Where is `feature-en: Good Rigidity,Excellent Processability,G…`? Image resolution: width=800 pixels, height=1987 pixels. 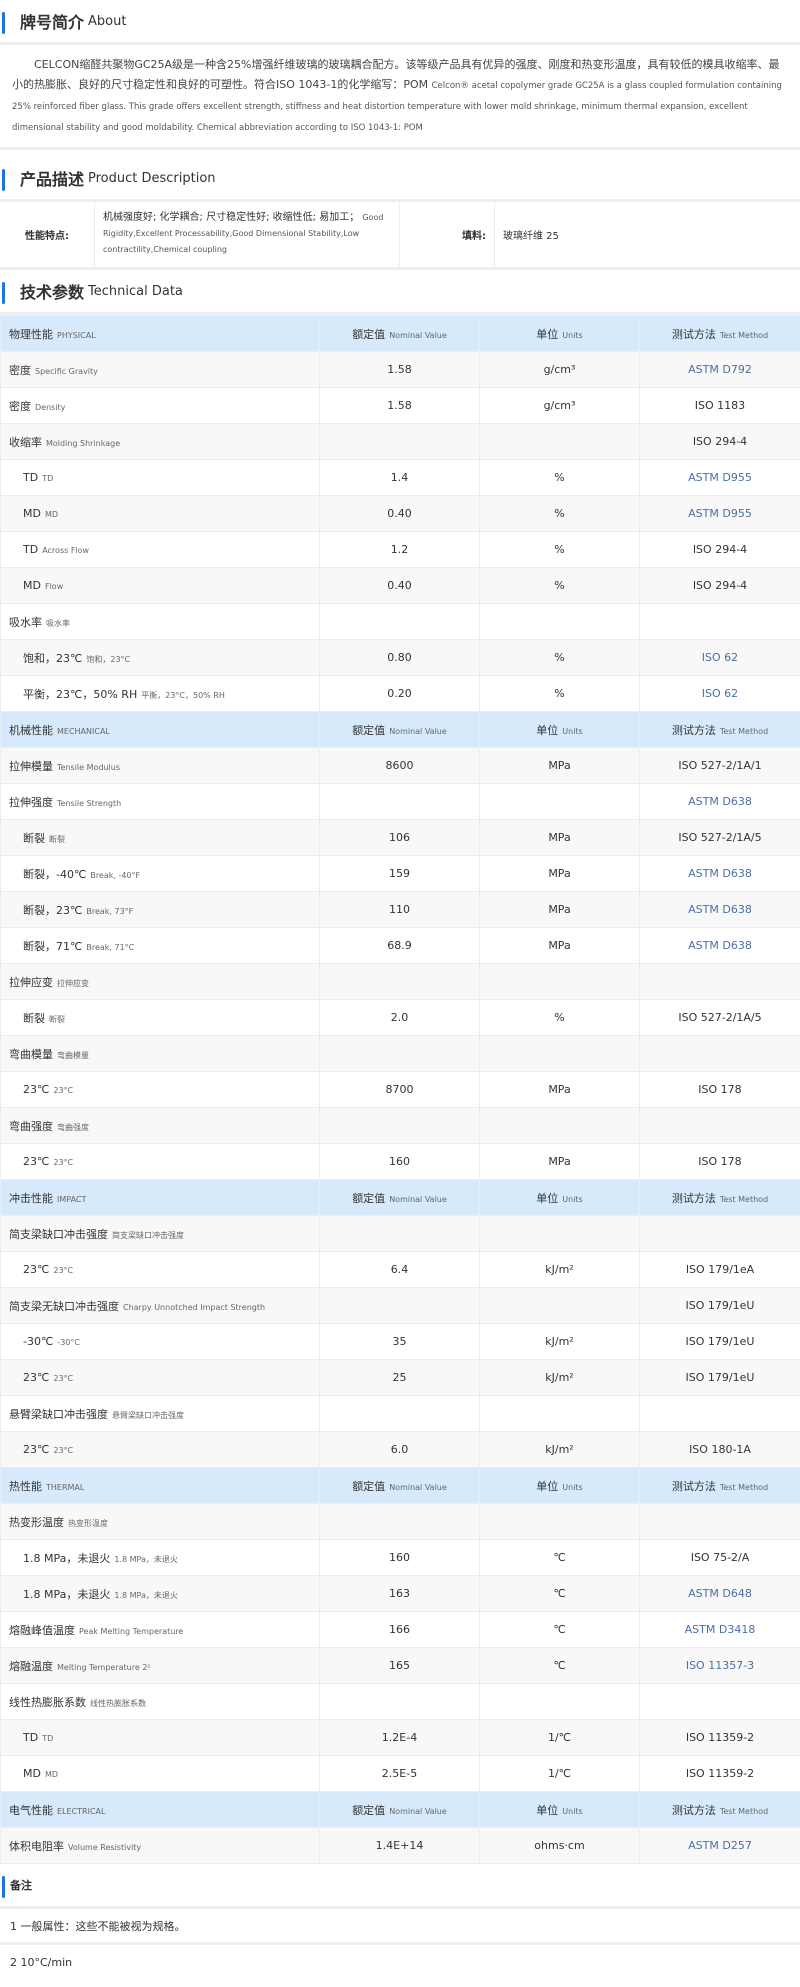
feature-en: Good Rigidity,Excellent Processability,G… is located at coordinates (243, 233).